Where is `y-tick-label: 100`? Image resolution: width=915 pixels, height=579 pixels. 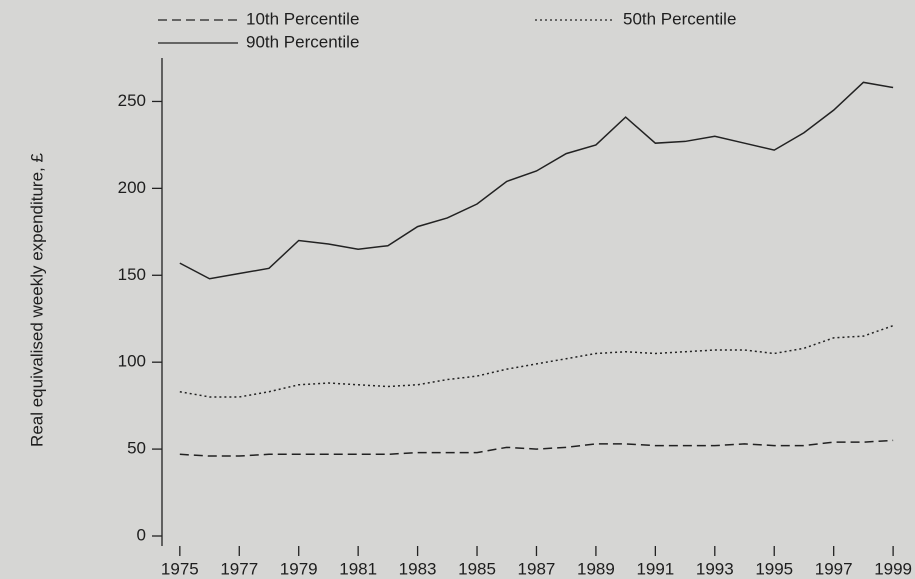 y-tick-label: 100 is located at coordinates (132, 361).